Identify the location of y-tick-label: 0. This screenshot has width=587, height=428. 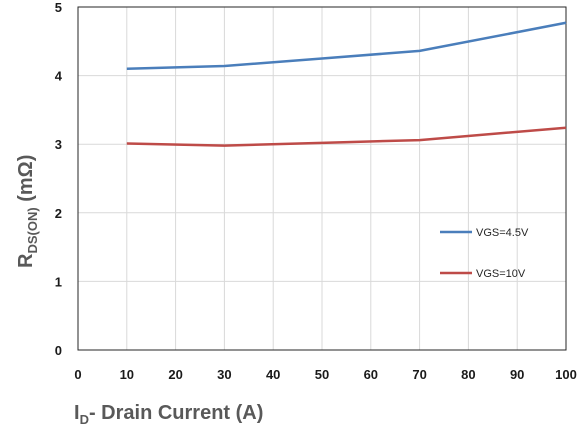
(58, 350).